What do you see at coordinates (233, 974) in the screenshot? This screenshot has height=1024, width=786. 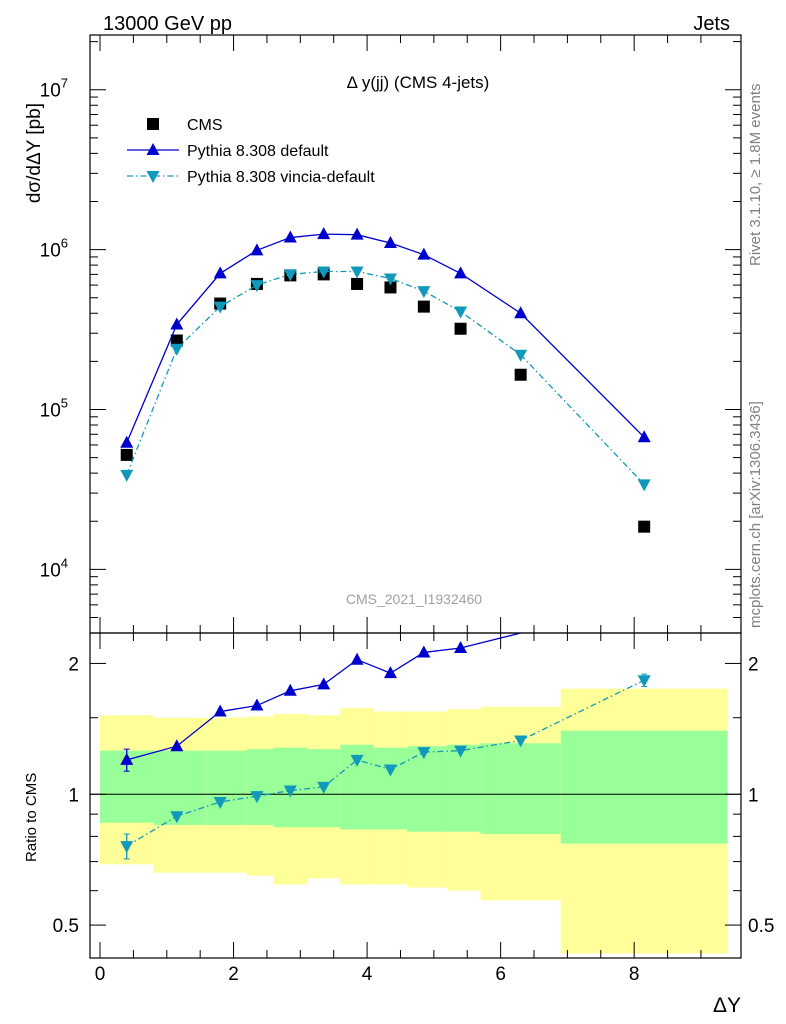 I see `x-tick-label: 2` at bounding box center [233, 974].